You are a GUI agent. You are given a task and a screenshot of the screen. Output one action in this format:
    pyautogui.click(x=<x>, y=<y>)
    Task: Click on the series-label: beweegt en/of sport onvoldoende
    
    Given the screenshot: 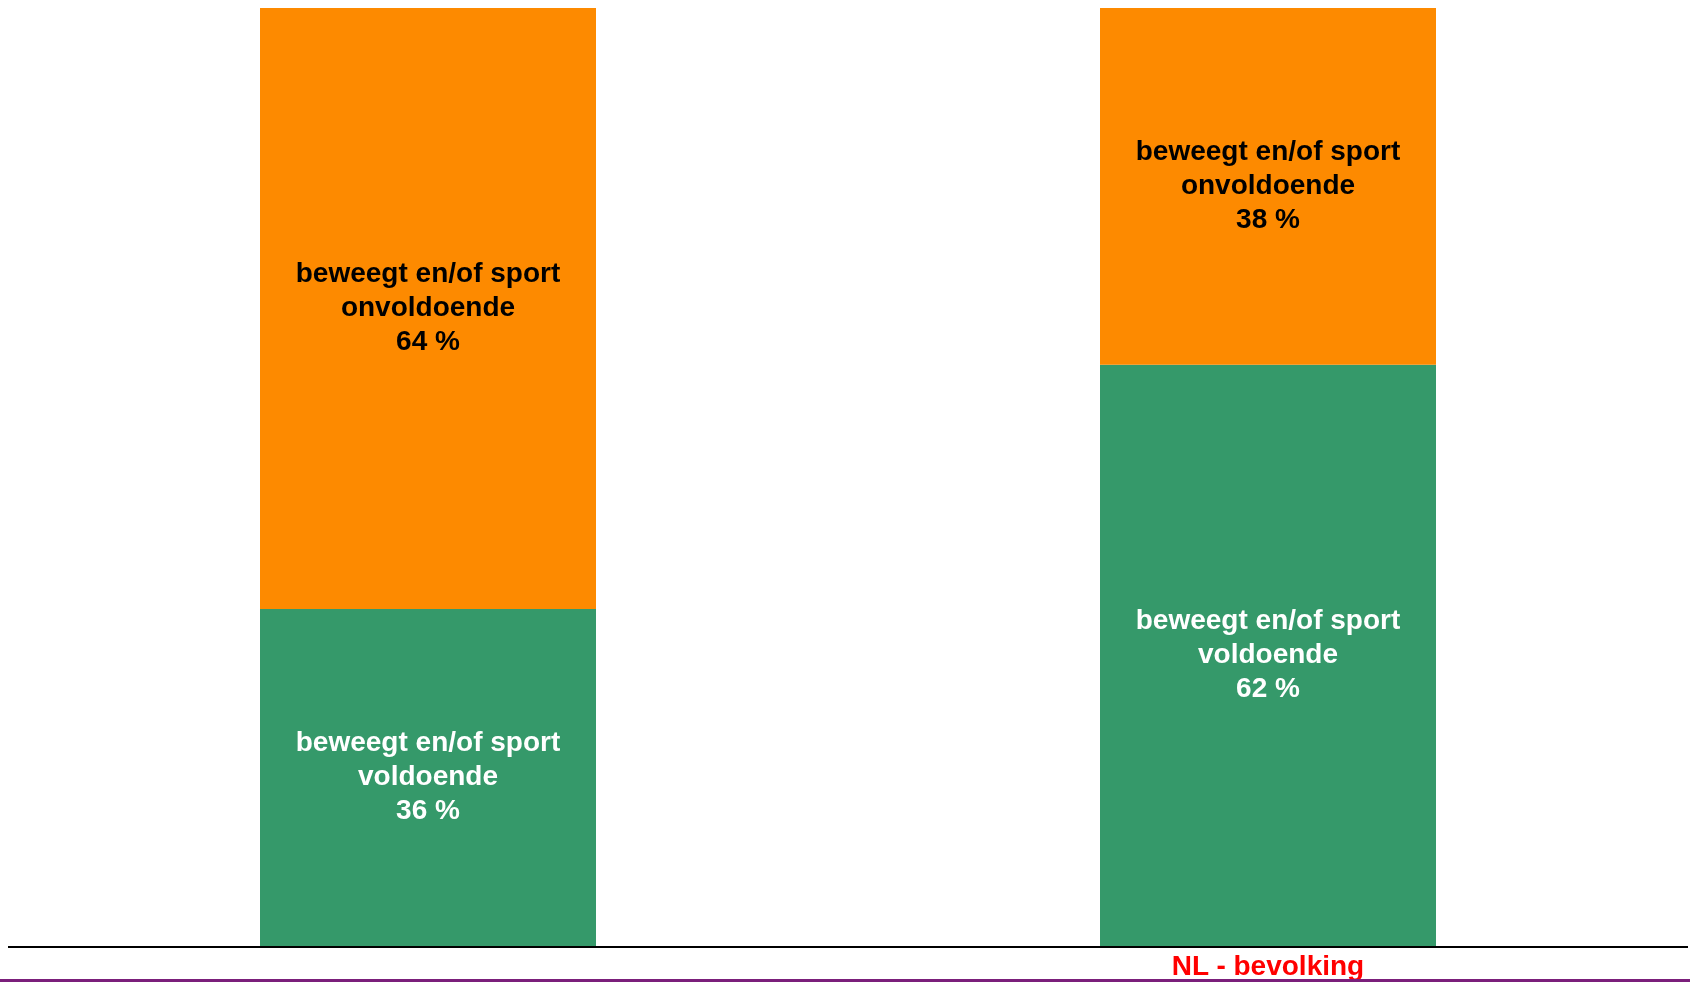 What is the action you would take?
    pyautogui.click(x=428, y=289)
    